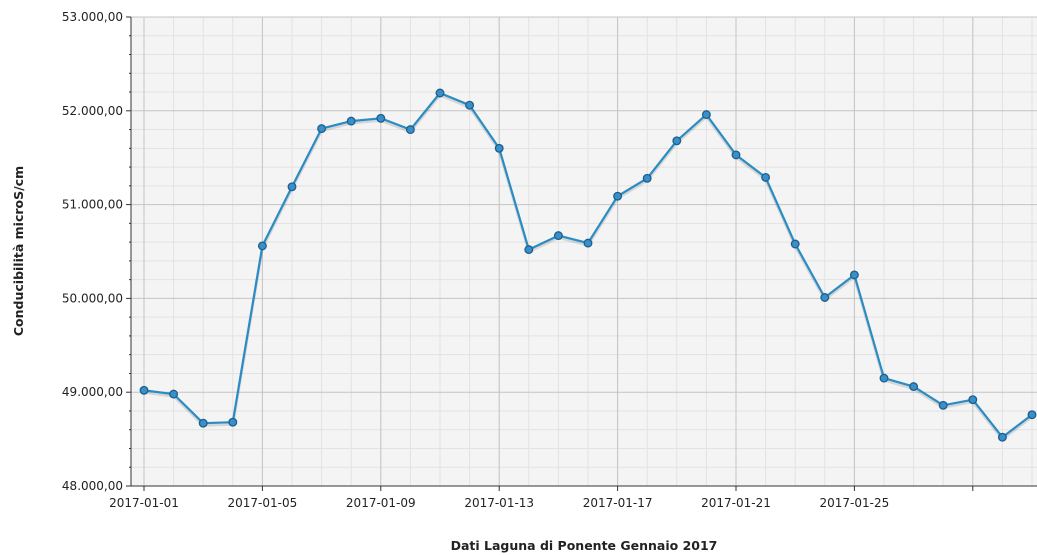 The width and height of the screenshot is (1037, 555). Describe the element at coordinates (92, 392) in the screenshot. I see `y-tick-label: 49.000,00` at that location.